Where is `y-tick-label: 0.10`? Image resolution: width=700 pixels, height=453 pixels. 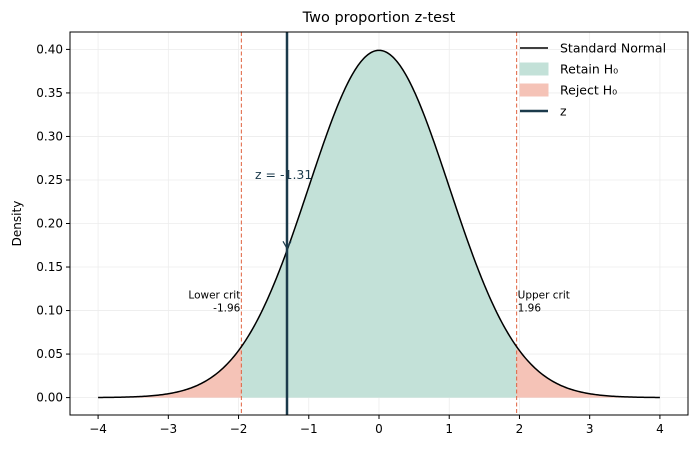 y-tick-label: 0.10 is located at coordinates (49, 311).